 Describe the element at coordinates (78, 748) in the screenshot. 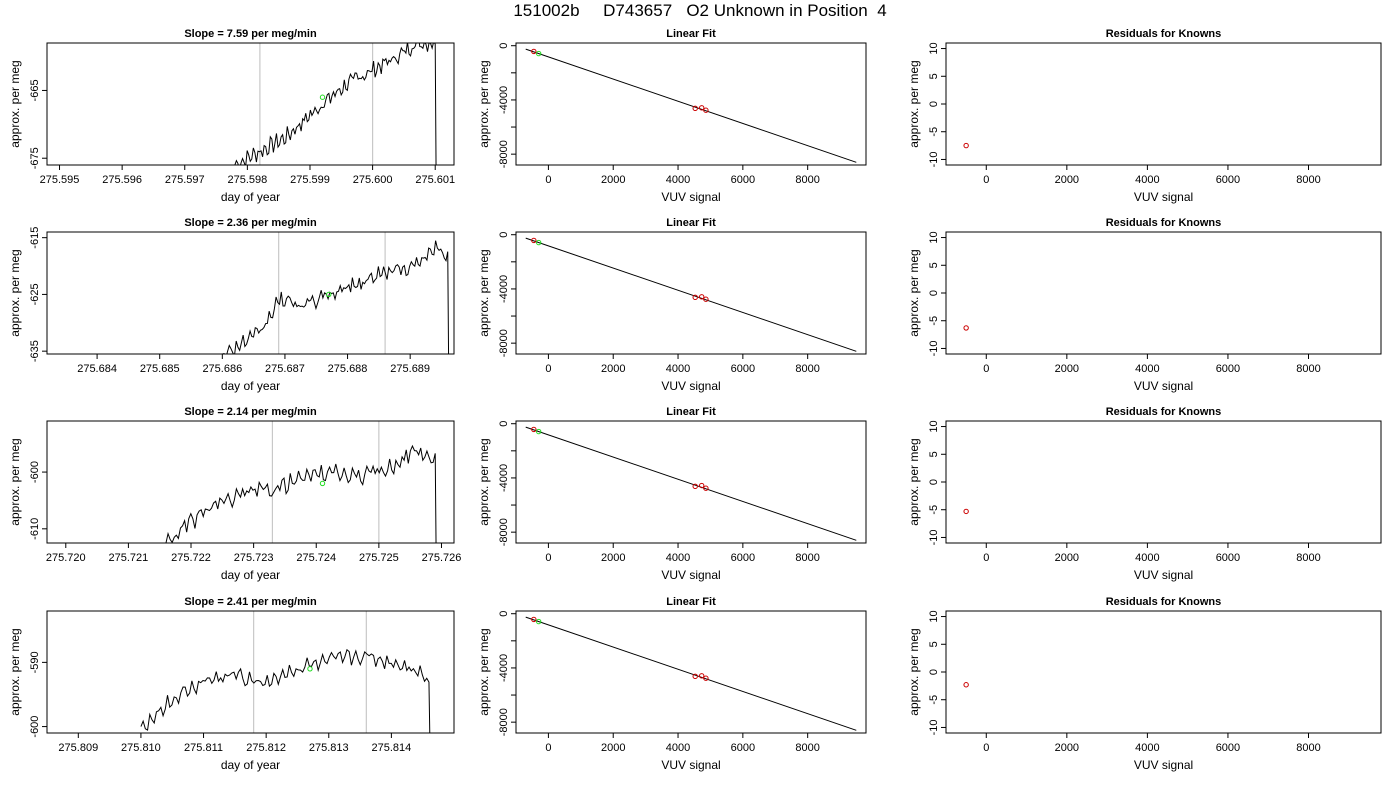

I see `x-tick-label: 275.809` at that location.